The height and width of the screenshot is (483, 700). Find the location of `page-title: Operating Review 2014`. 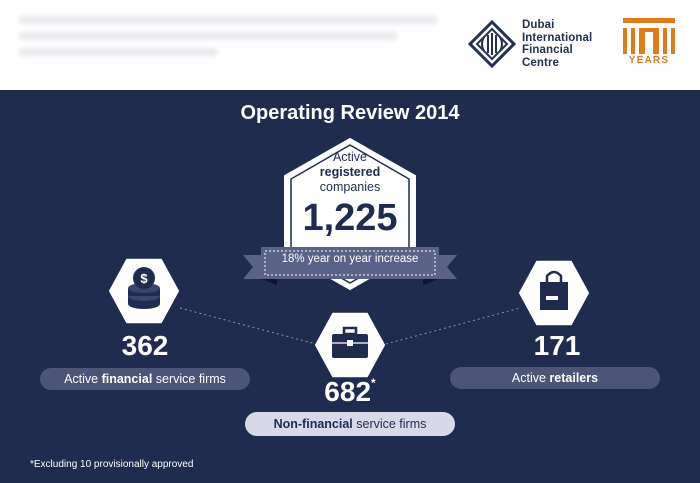

page-title: Operating Review 2014 is located at coordinates (350, 113).